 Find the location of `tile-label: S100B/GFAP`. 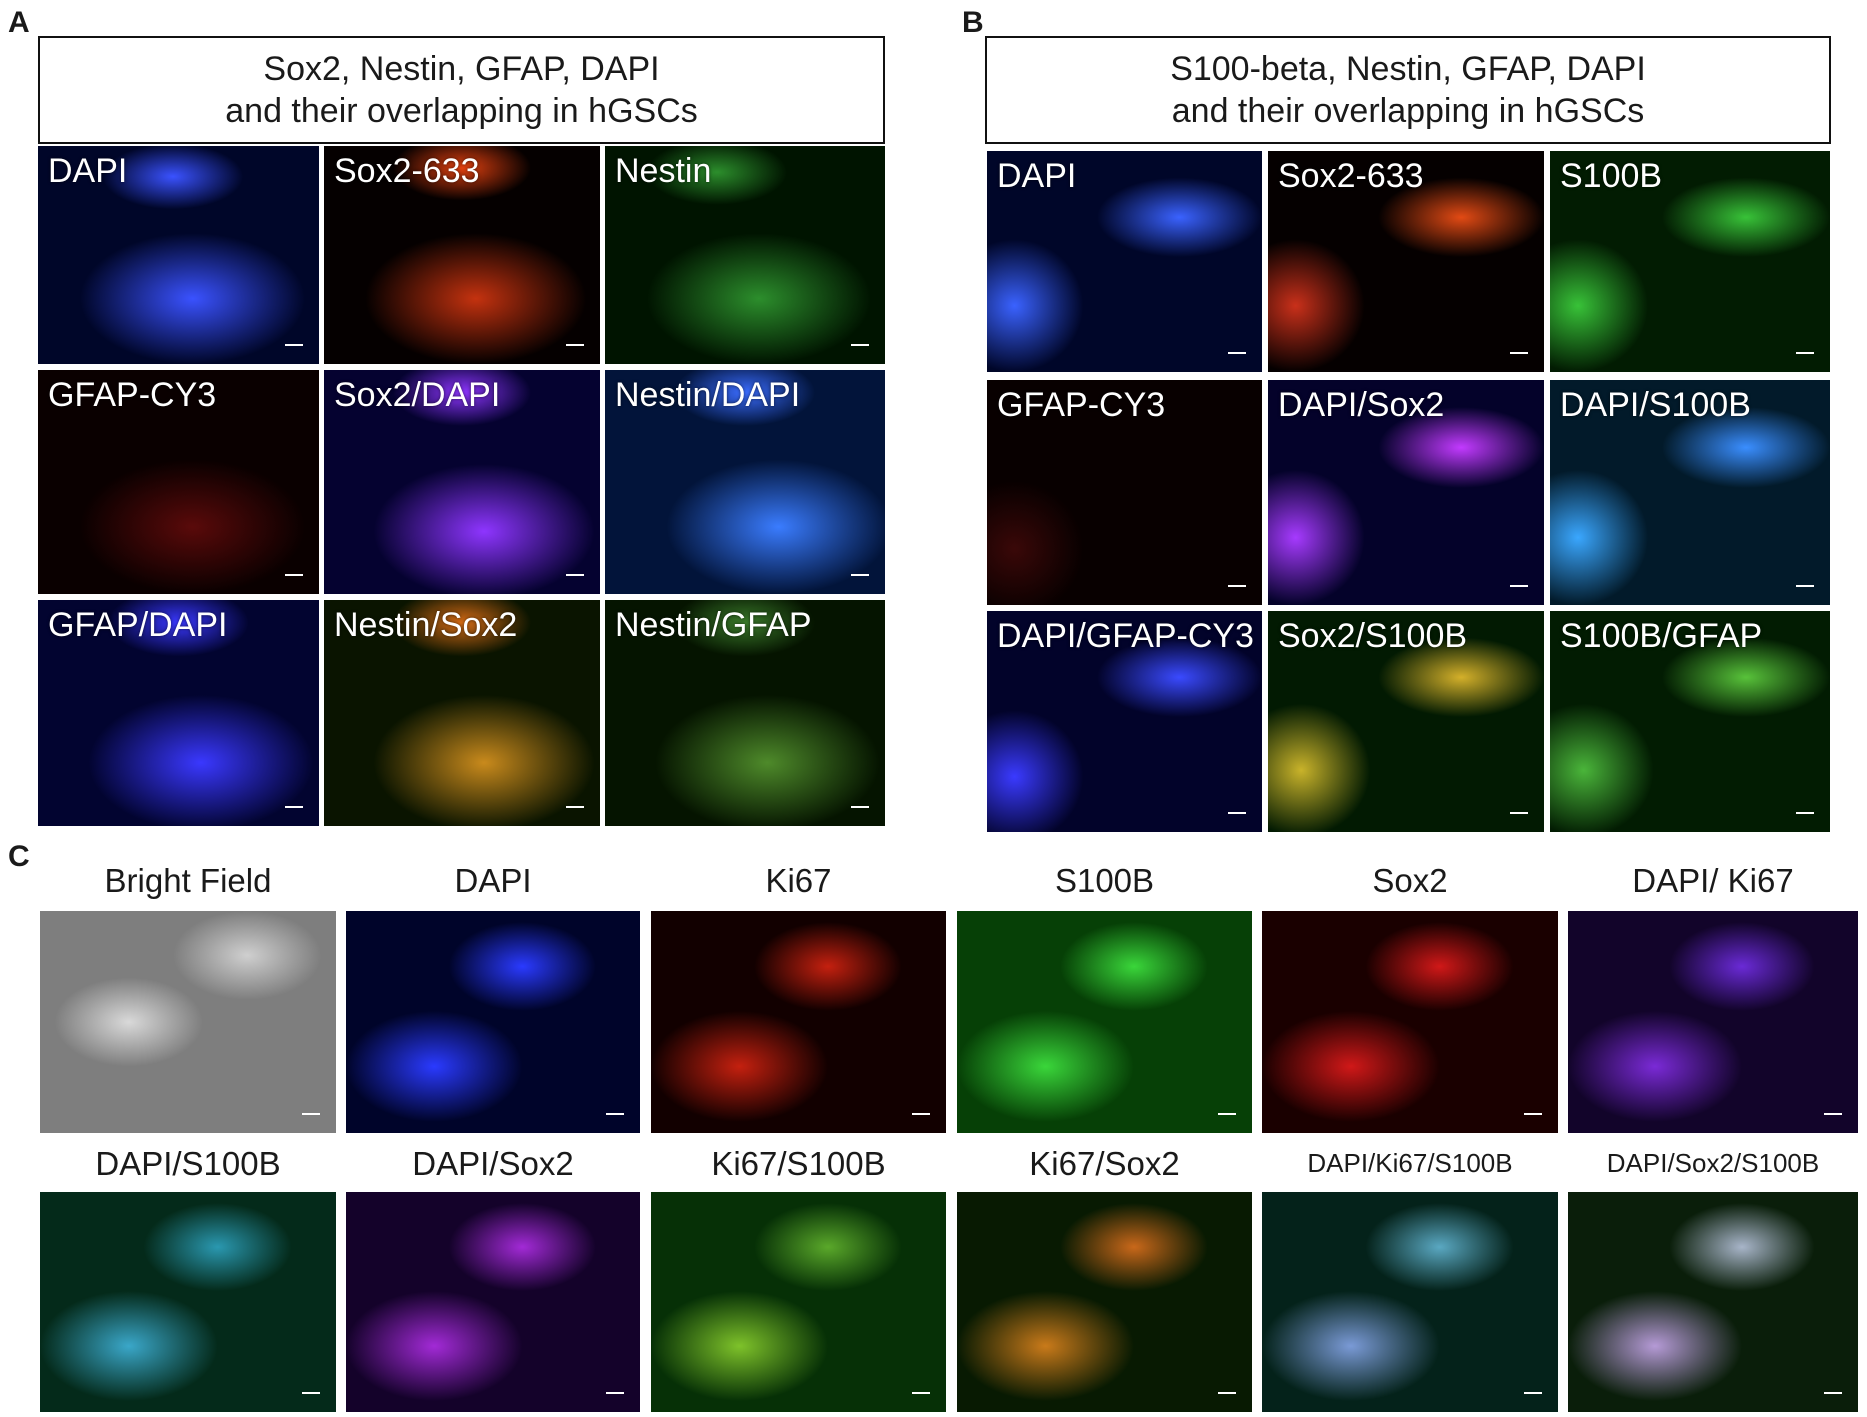

tile-label: S100B/GFAP is located at coordinates (1661, 636).